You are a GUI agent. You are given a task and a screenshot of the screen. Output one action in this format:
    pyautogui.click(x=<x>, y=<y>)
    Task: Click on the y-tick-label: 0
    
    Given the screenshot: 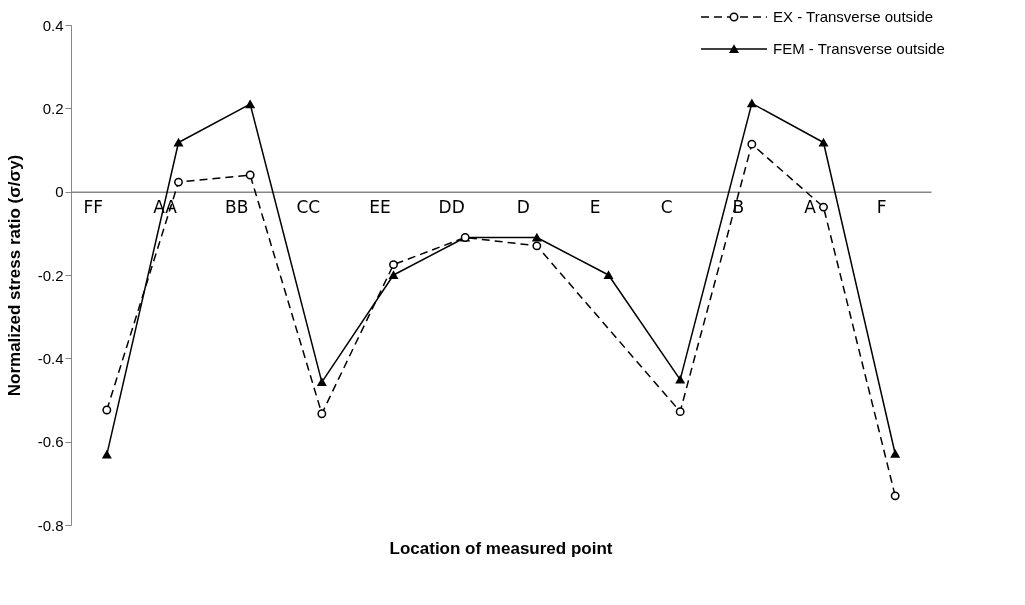 What is the action you would take?
    pyautogui.click(x=59, y=192)
    